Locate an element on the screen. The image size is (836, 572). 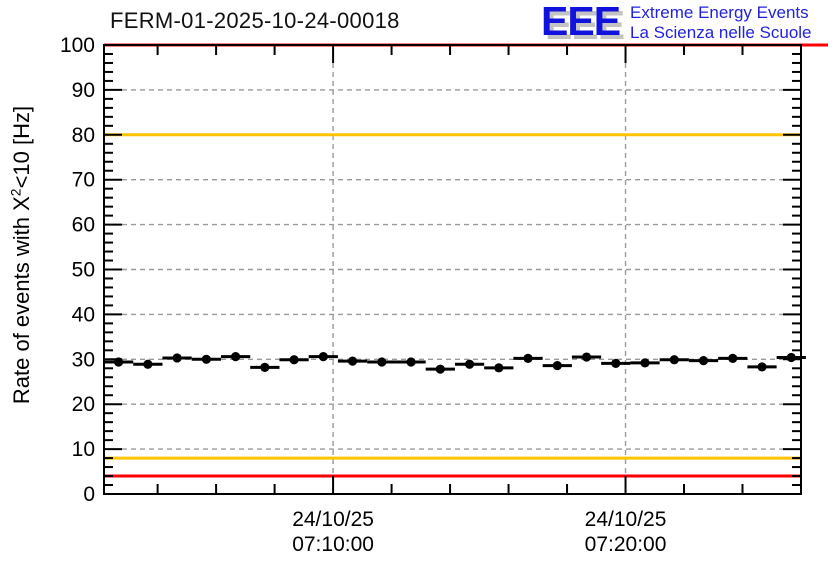
eee-logo-line2: La Scienza nelle Scuole is located at coordinates (721, 32).